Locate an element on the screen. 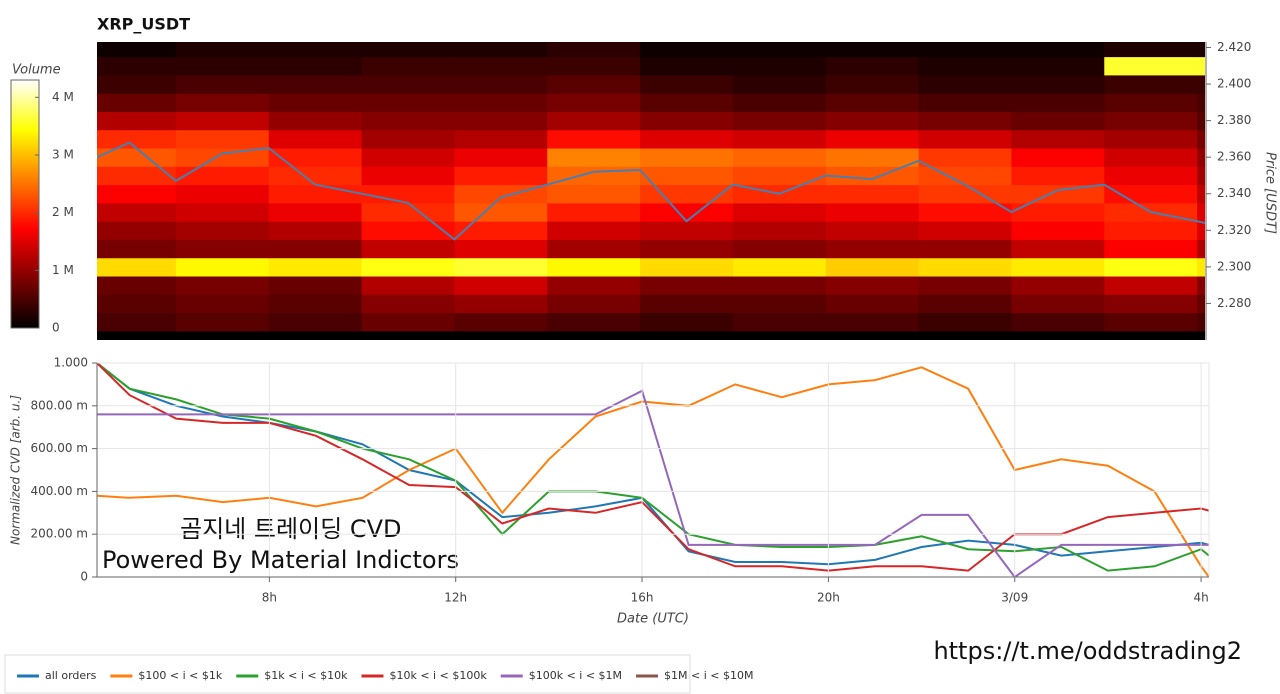  colorbar-tick-label: 2 M is located at coordinates (63, 212).